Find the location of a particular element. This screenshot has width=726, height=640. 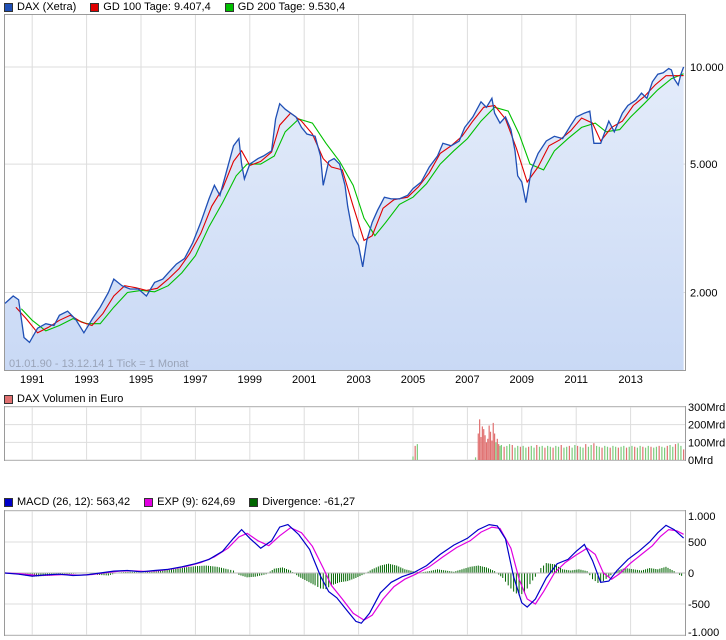

legend-label-divergence: Divergence: -61,27 is located at coordinates (309, 502).